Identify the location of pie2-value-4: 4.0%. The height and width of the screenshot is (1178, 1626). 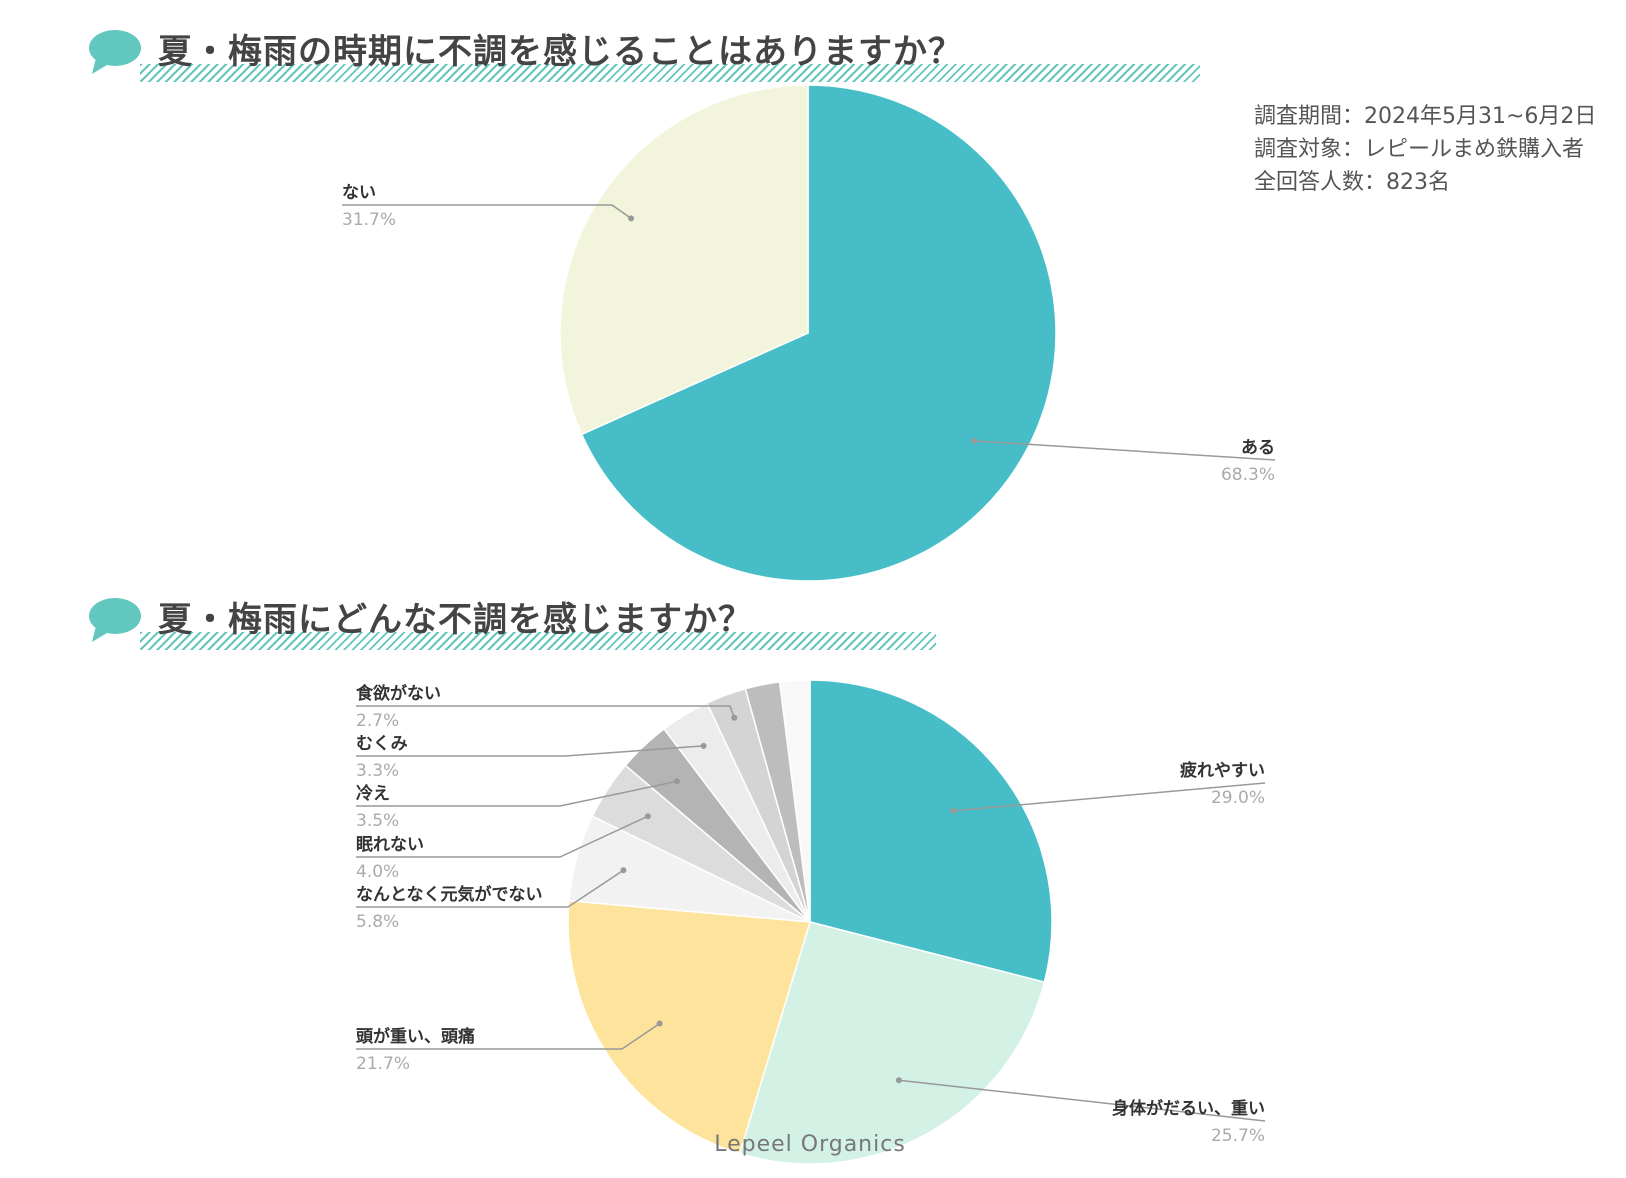
(377, 872).